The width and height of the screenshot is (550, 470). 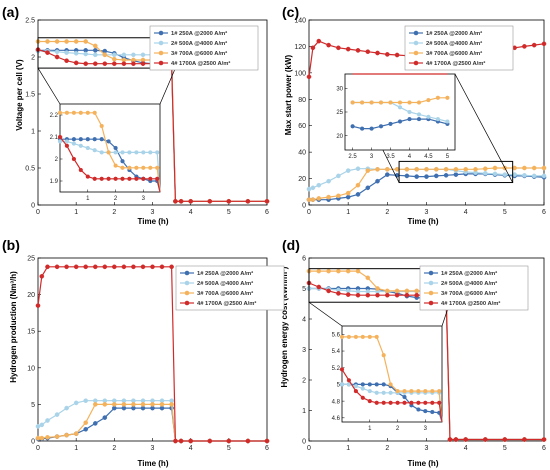 I want to click on panel-c-zoom-box, so click(x=456, y=172).